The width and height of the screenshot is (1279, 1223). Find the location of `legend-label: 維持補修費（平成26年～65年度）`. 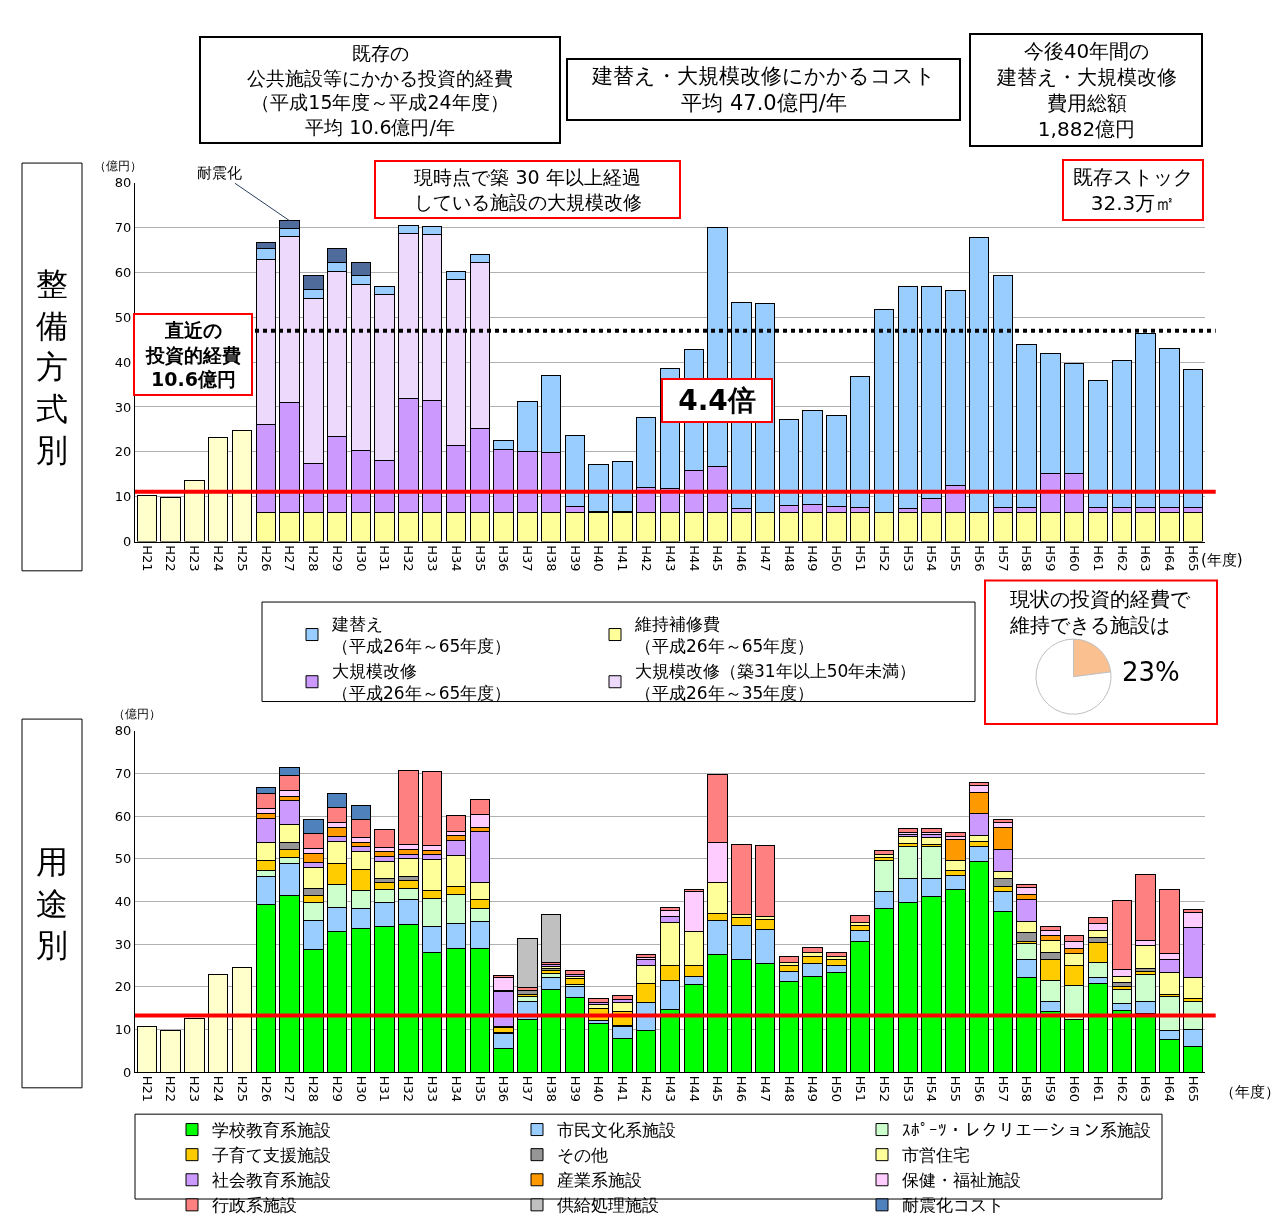

legend-label: 維持補修費（平成26年～65年度） is located at coordinates (724, 635).